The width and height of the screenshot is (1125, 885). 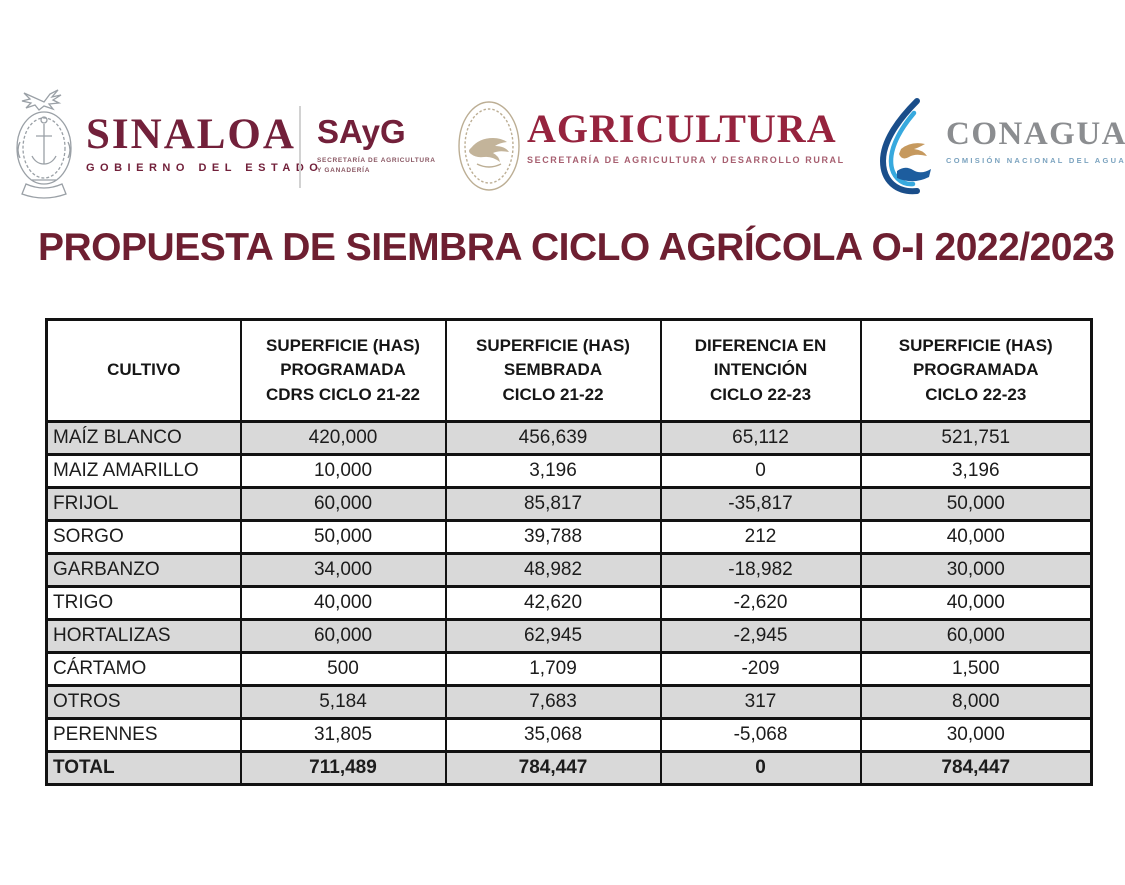 What do you see at coordinates (682, 128) in the screenshot?
I see `agricultura-wordmark: AGRICULTURA` at bounding box center [682, 128].